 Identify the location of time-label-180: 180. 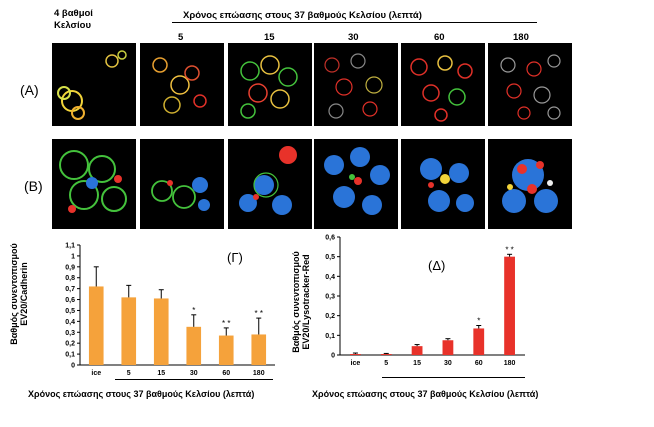
(521, 37).